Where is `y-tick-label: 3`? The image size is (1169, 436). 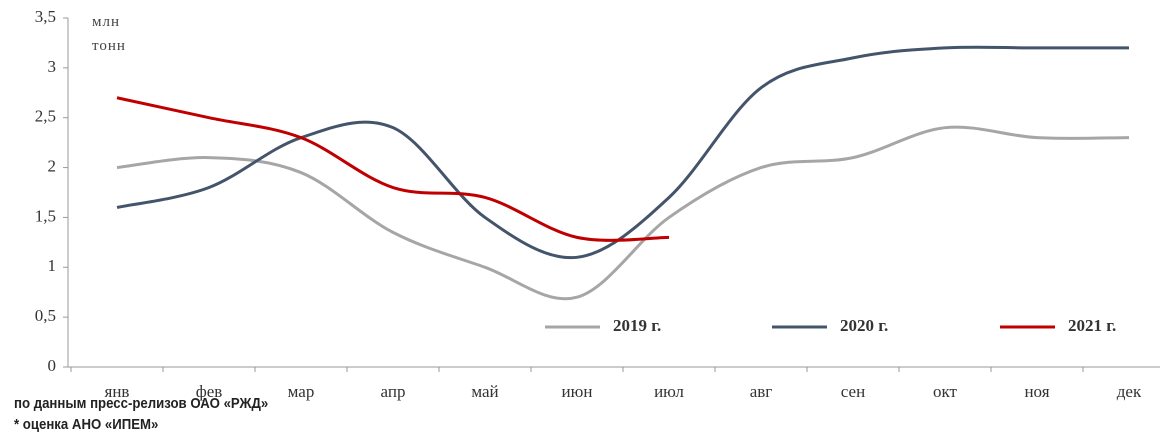 y-tick-label: 3 is located at coordinates (52, 66).